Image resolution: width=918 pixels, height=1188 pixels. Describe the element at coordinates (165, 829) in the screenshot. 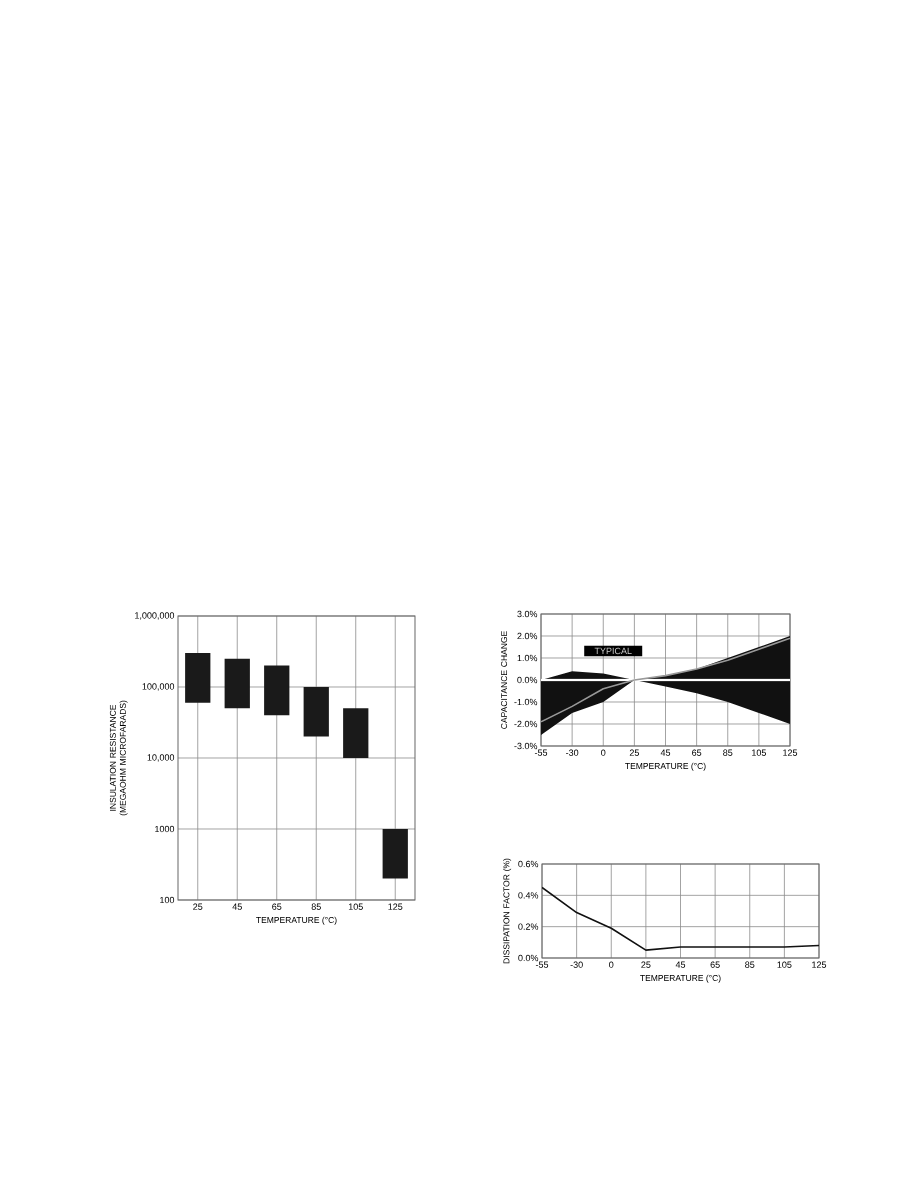

I see `y-tick-label: 1000` at that location.